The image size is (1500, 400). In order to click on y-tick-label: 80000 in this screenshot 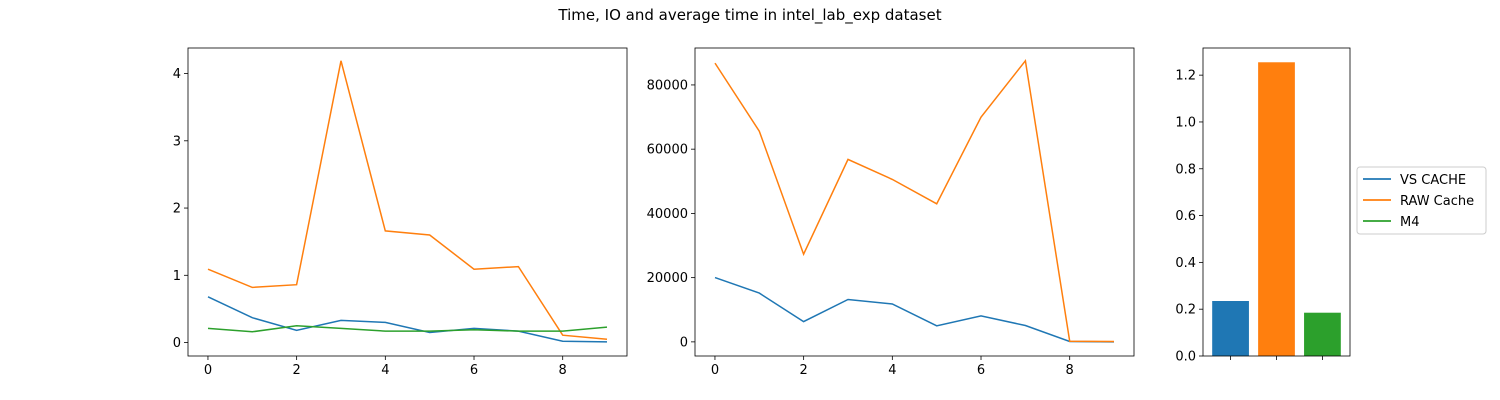, I will do `click(667, 85)`.